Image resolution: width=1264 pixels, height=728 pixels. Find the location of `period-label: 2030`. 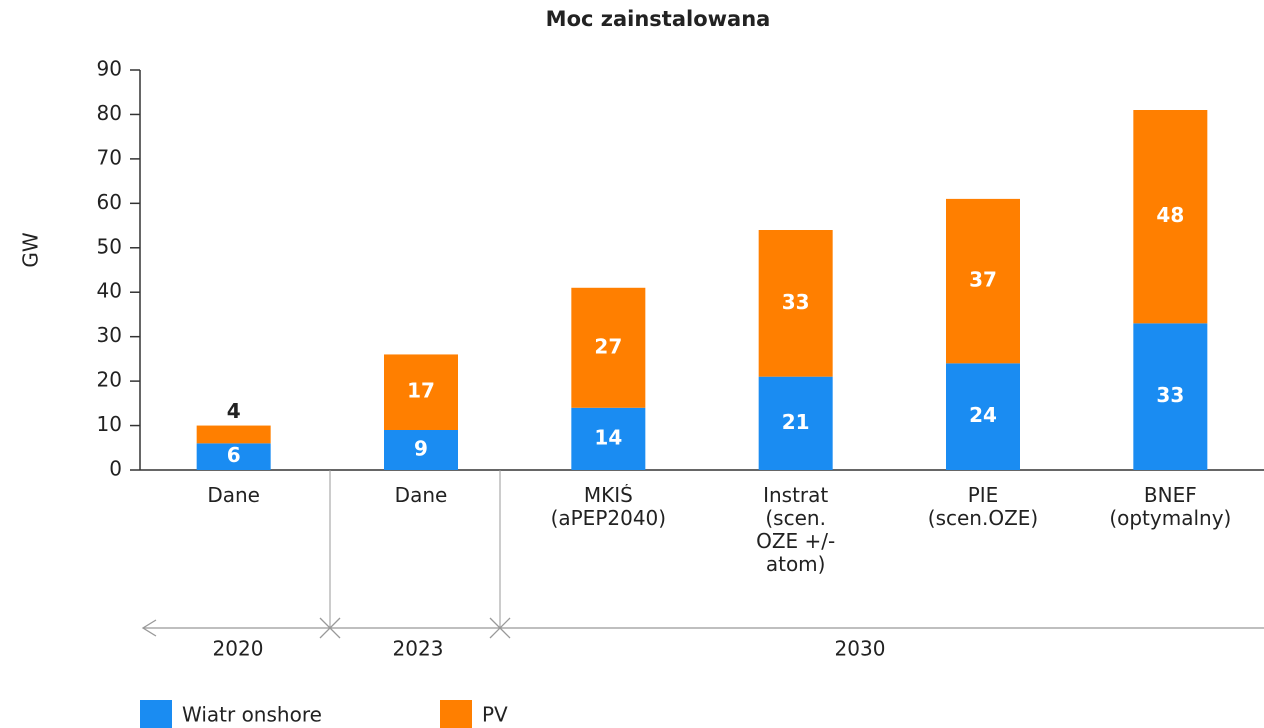

period-label: 2030 is located at coordinates (860, 649).